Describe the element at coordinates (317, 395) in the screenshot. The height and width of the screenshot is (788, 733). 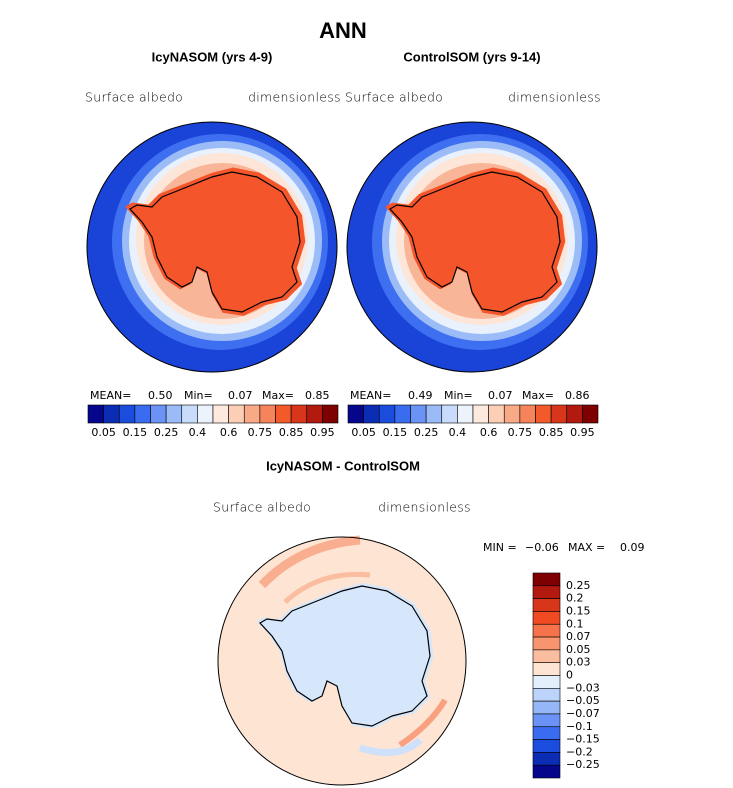
I see `stat-text: 0.85` at that location.